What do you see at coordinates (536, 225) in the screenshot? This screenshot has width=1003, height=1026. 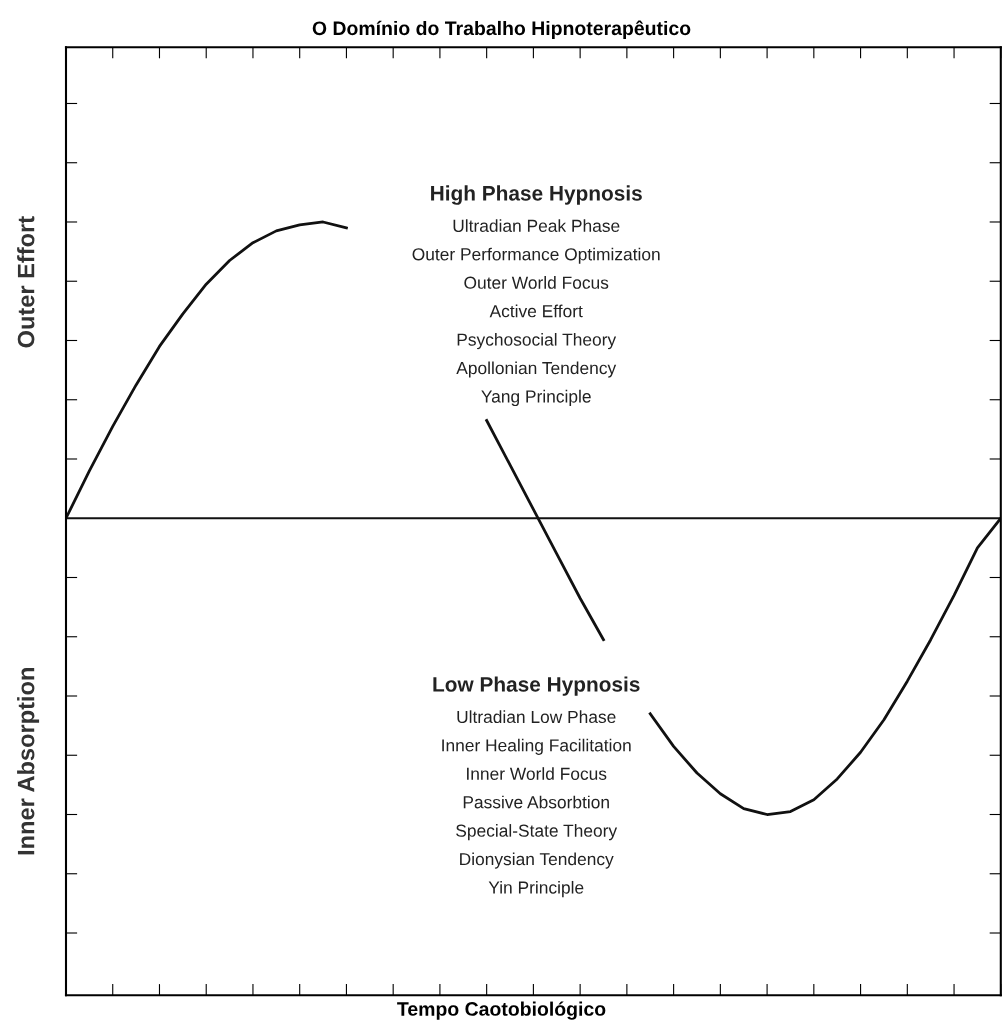 I see `annotation: Ultradian Peak Phase` at bounding box center [536, 225].